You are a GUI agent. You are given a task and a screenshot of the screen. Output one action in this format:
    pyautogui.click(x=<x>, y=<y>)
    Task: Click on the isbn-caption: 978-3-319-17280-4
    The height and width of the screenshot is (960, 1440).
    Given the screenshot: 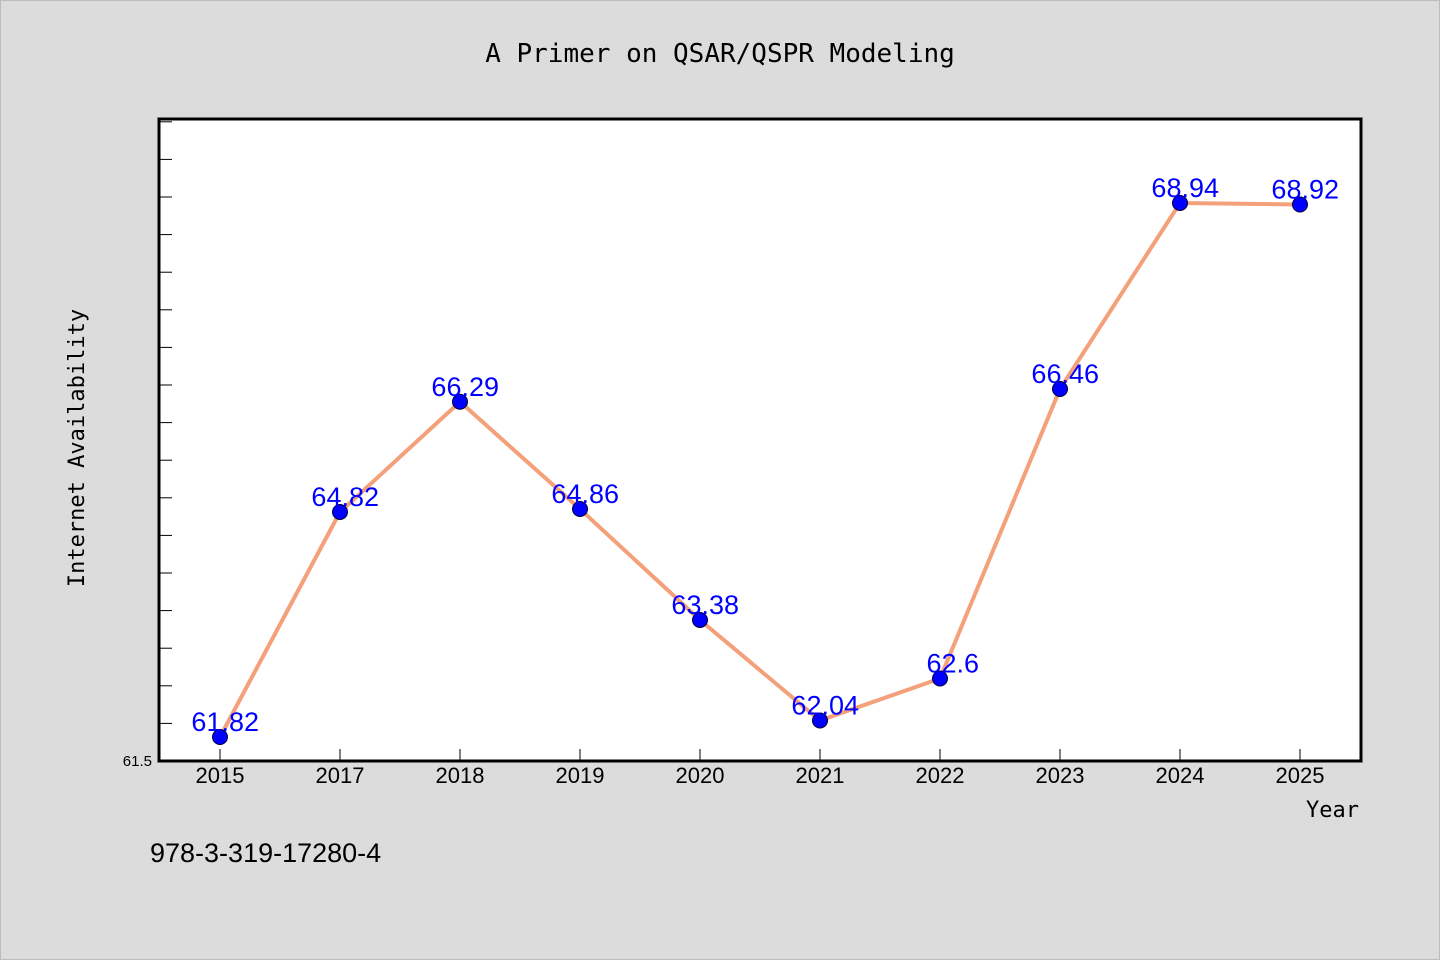 What is the action you would take?
    pyautogui.click(x=265, y=853)
    